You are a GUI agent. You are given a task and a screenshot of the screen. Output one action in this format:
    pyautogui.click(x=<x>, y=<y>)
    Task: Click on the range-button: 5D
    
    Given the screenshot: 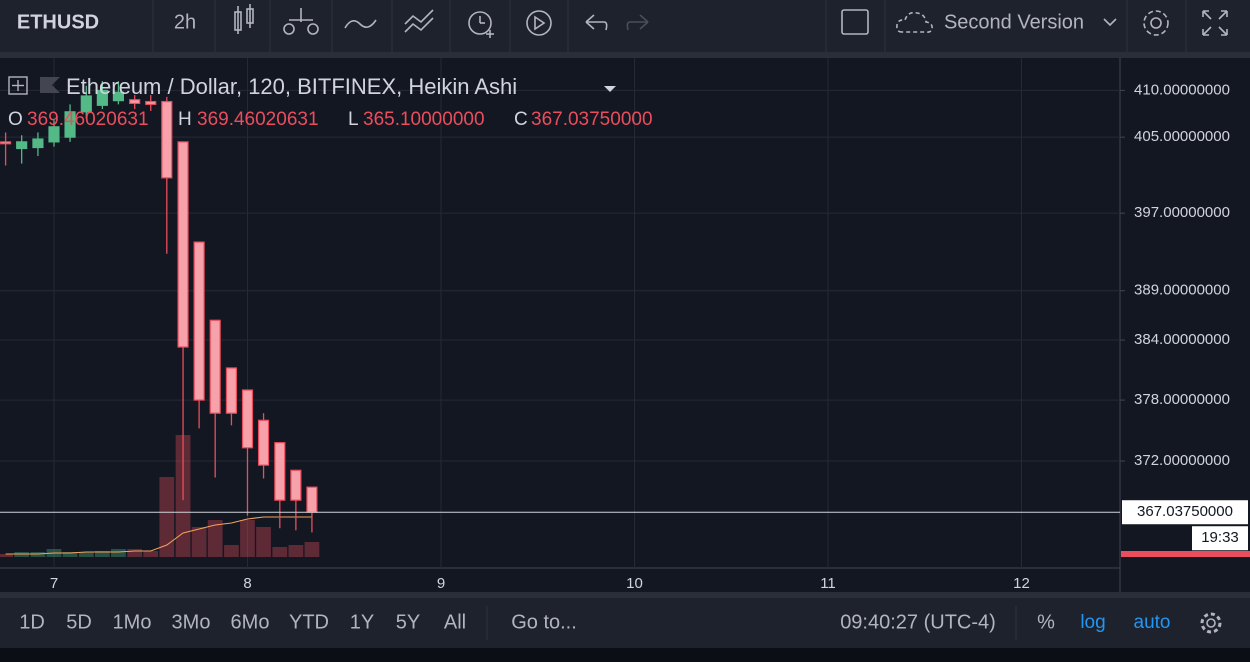 What is the action you would take?
    pyautogui.click(x=79, y=622)
    